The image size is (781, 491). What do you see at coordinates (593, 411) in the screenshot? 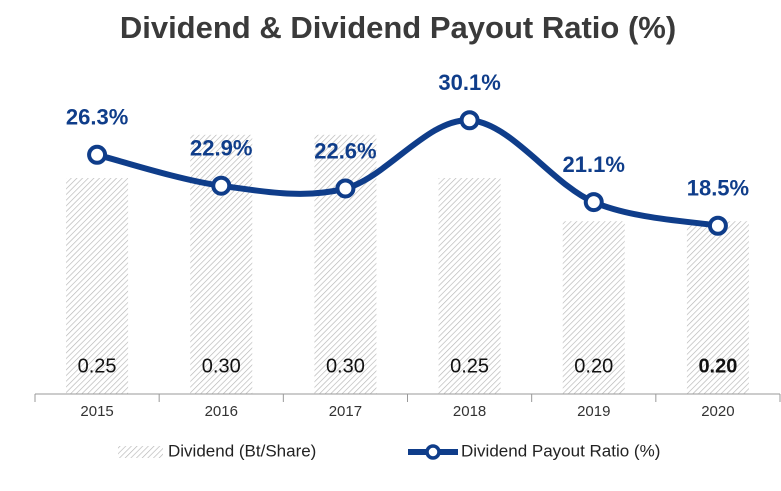
I see `x-tick-label: 2019` at bounding box center [593, 411].